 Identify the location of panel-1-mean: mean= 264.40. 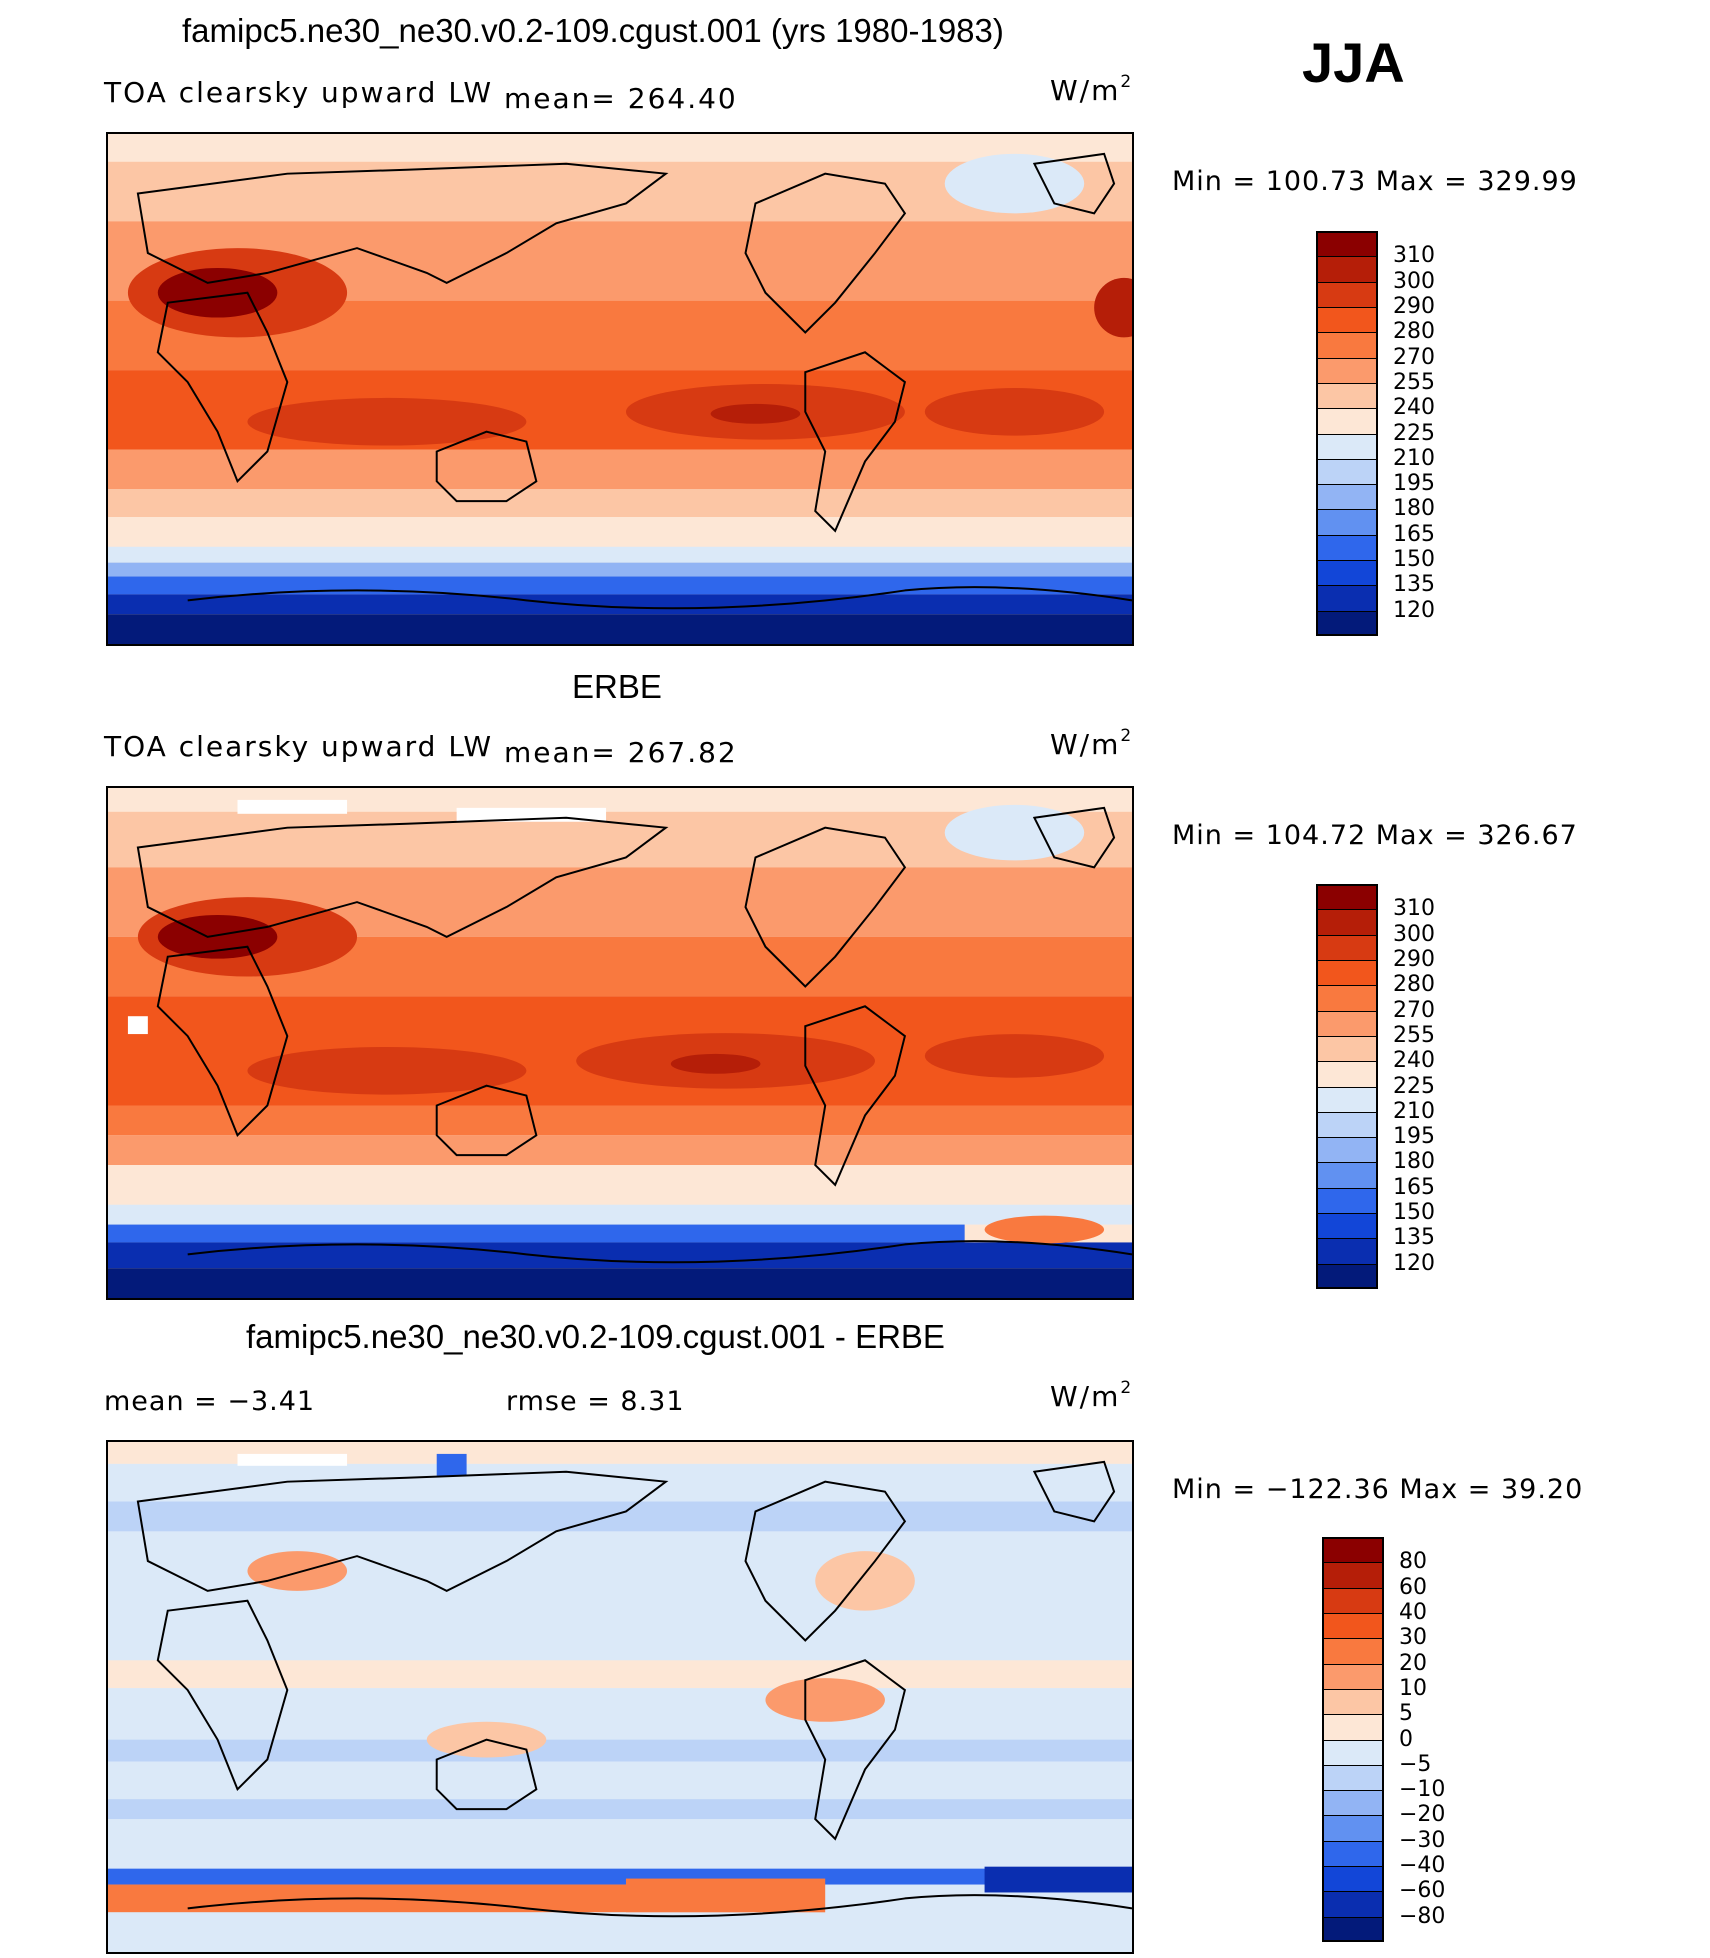
(621, 98).